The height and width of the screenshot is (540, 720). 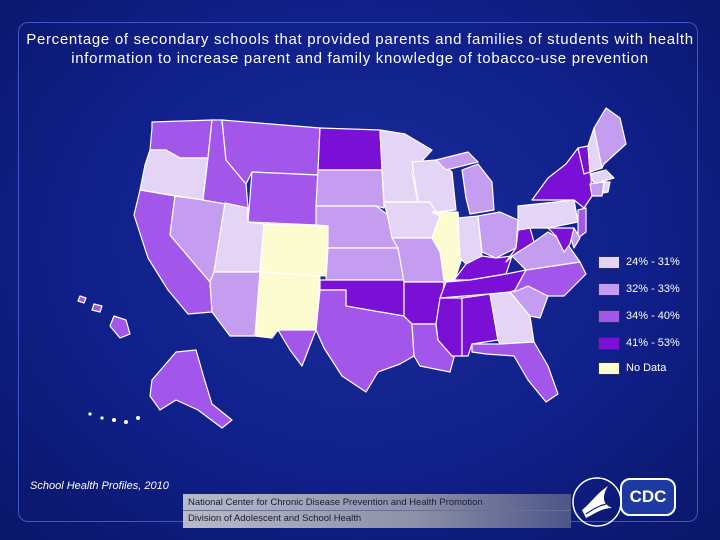 I want to click on state-NM, so click(x=287, y=305).